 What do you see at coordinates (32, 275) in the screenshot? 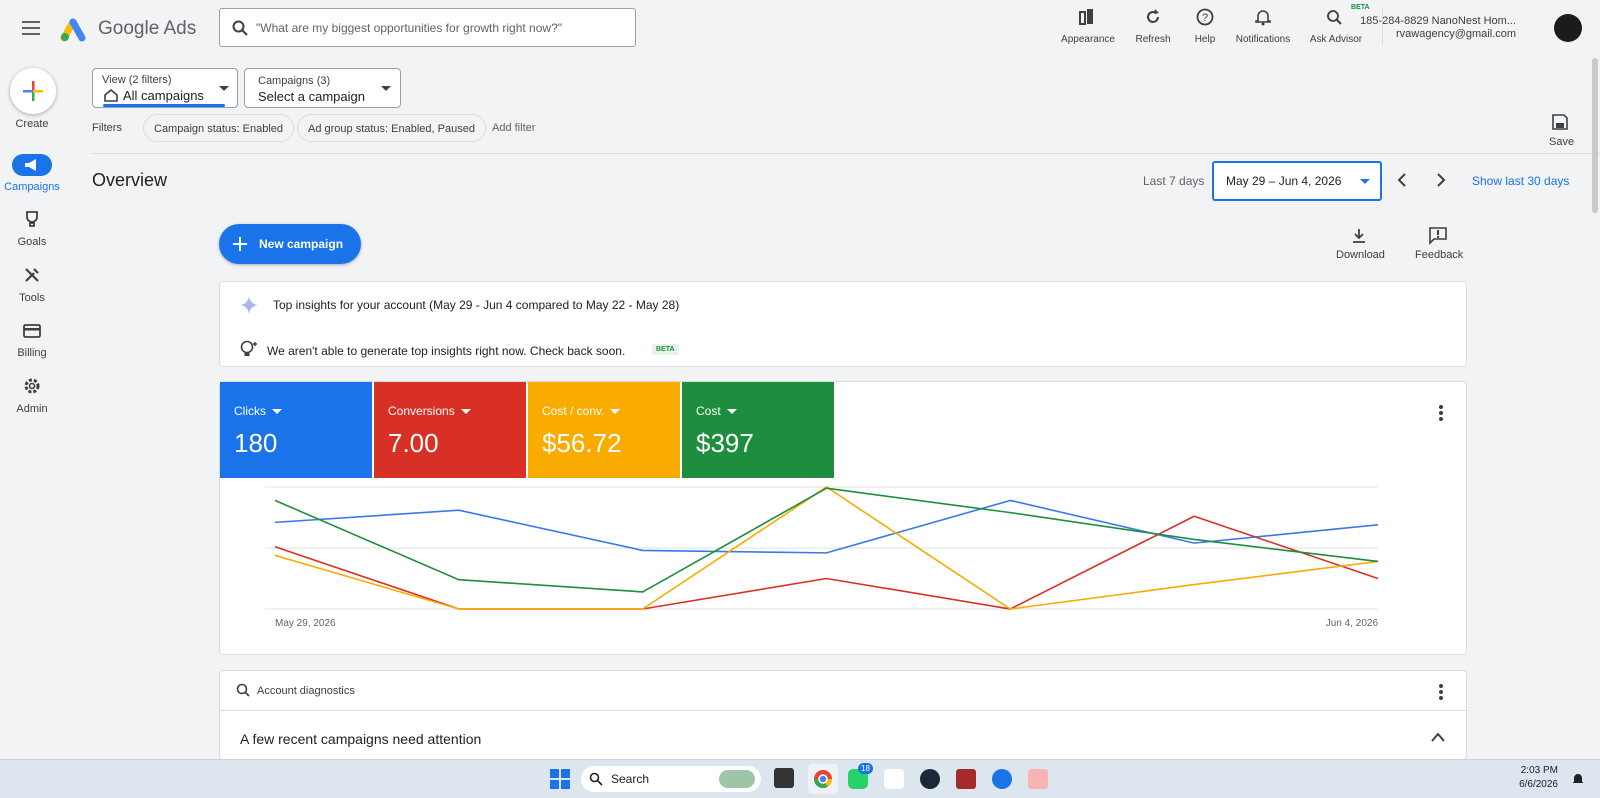
I see `tools-icon` at bounding box center [32, 275].